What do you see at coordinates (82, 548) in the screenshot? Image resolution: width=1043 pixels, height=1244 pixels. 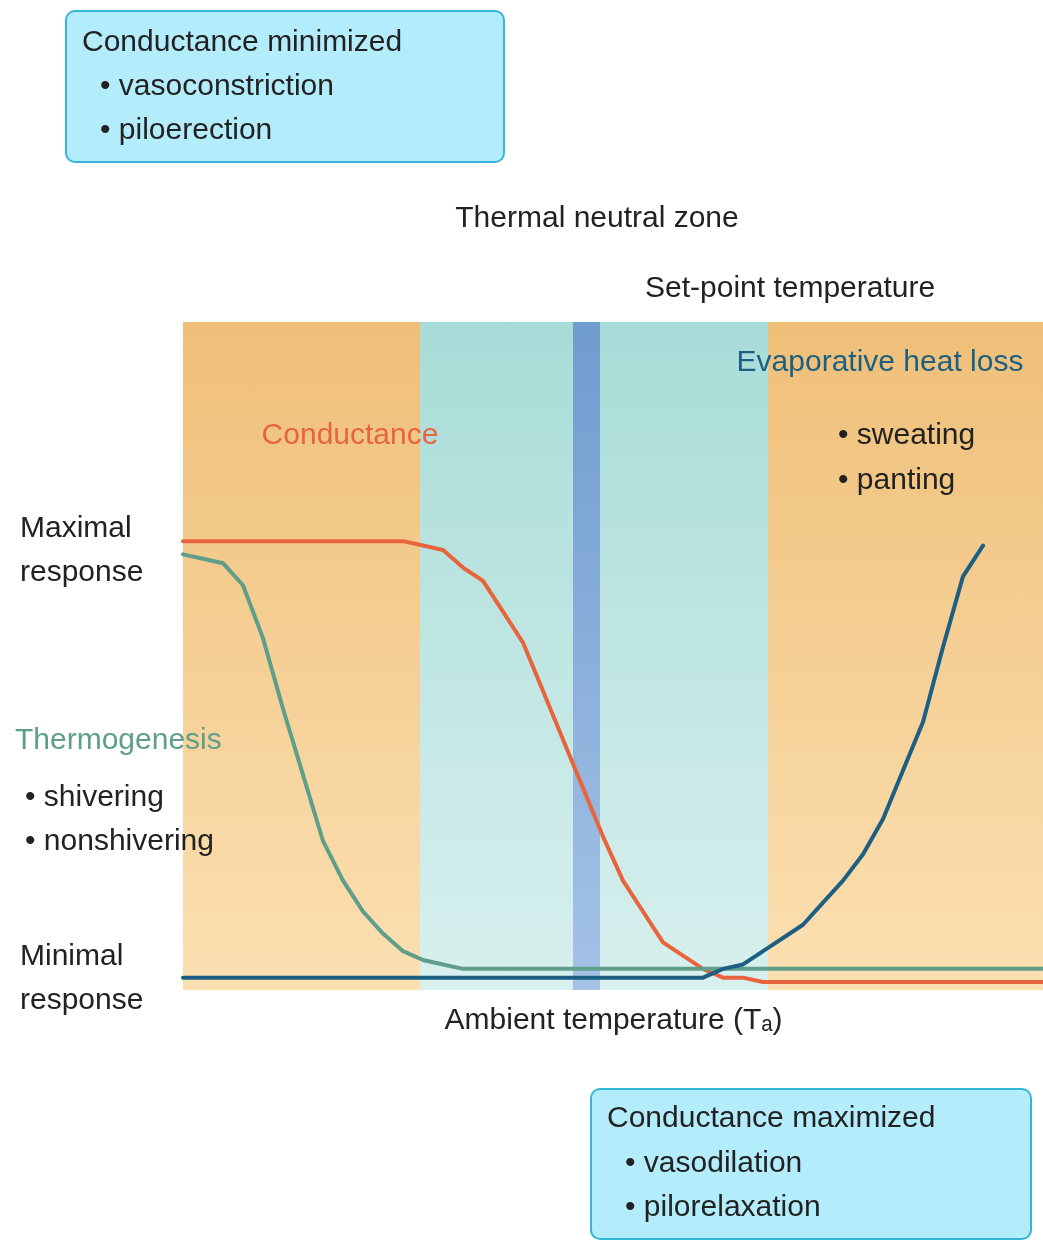 I see `text: Maximal response` at bounding box center [82, 548].